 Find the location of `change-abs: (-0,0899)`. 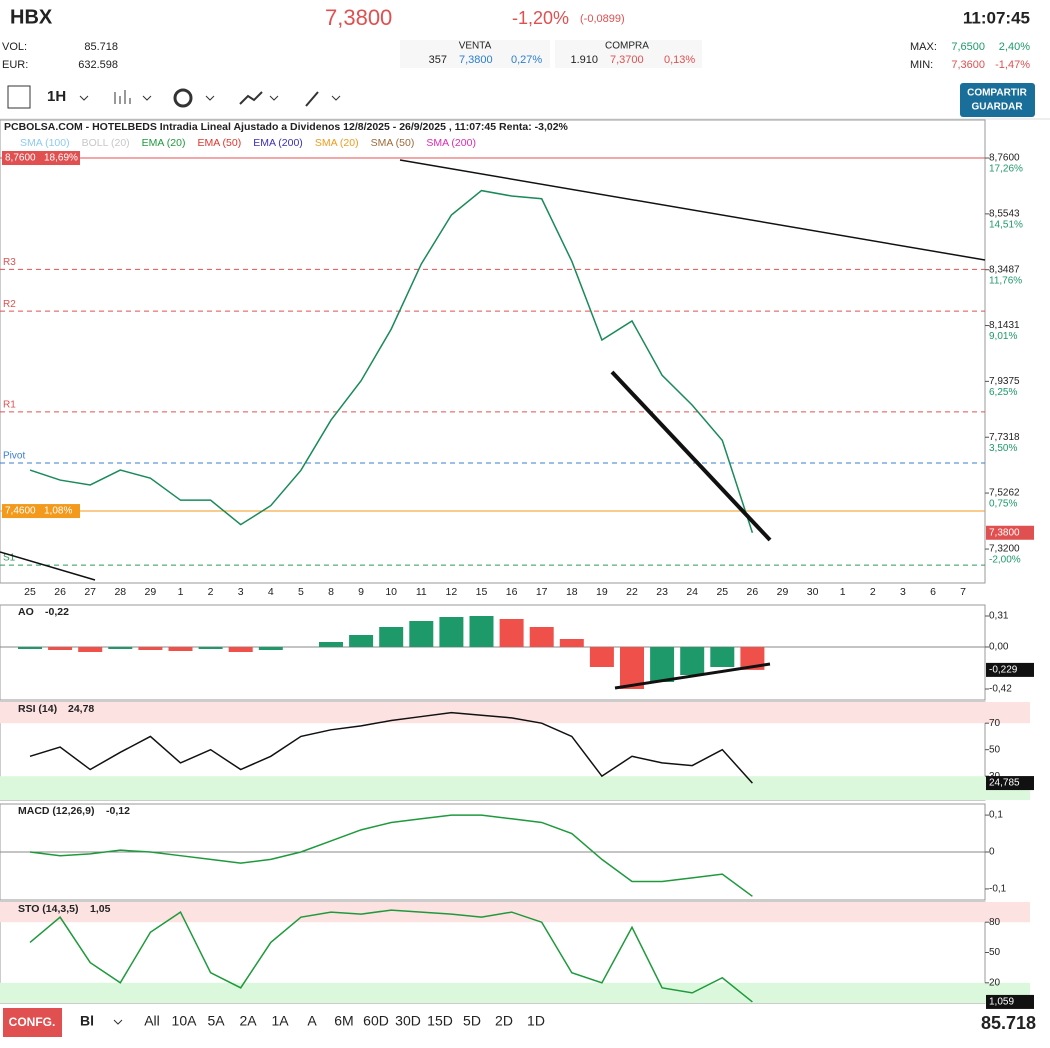

change-abs: (-0,0899) is located at coordinates (602, 19).